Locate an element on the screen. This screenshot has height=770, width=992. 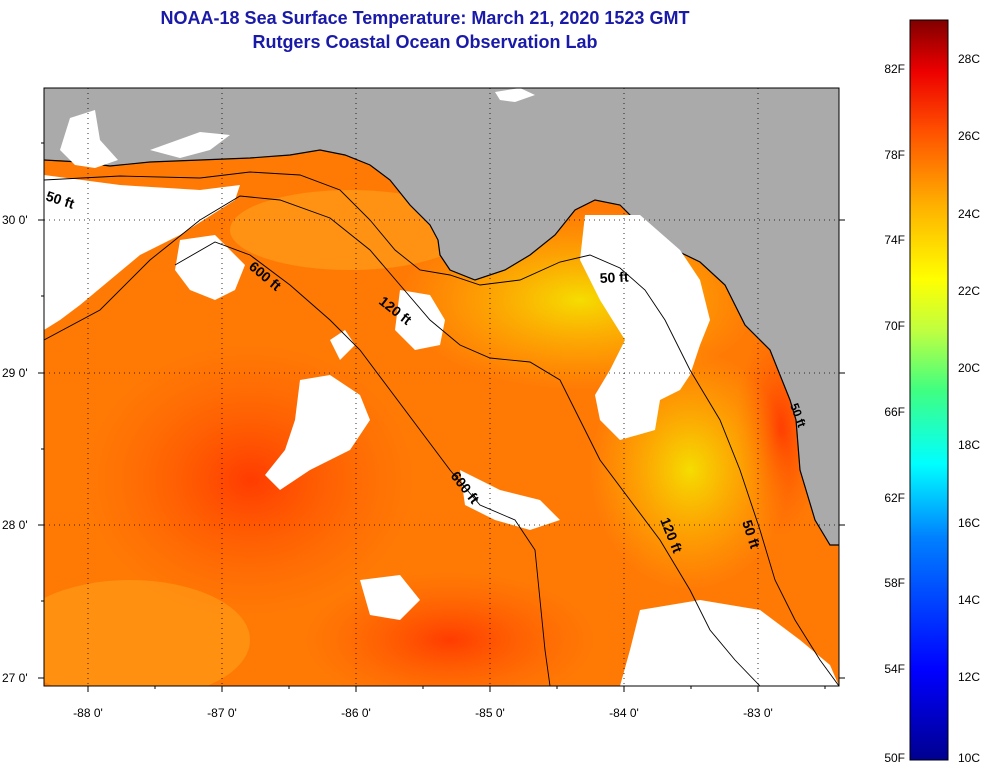
lat-label: 27 0' is located at coordinates (15, 678).